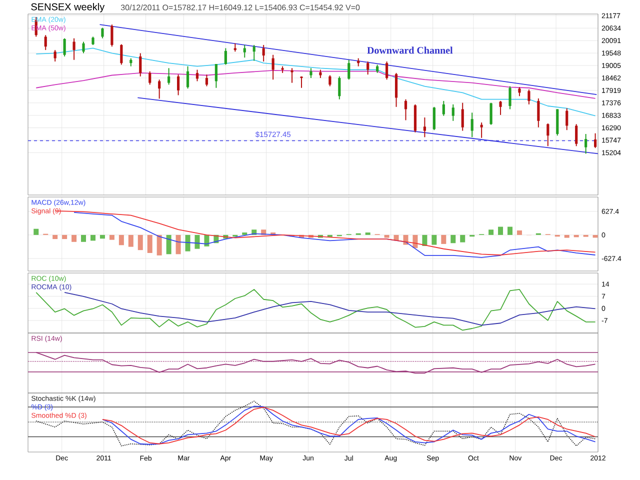 The image size is (640, 480). What do you see at coordinates (410, 50) in the screenshot?
I see `annotation: Downward Channel` at bounding box center [410, 50].